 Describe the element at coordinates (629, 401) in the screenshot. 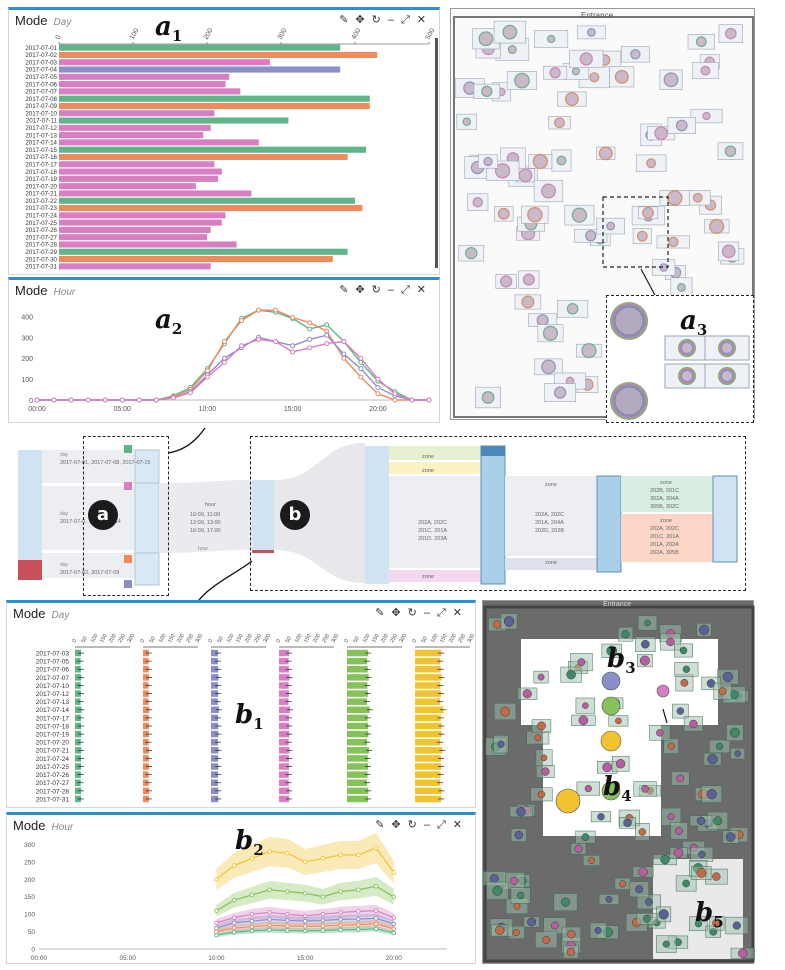

I see `zoom-circle` at that location.